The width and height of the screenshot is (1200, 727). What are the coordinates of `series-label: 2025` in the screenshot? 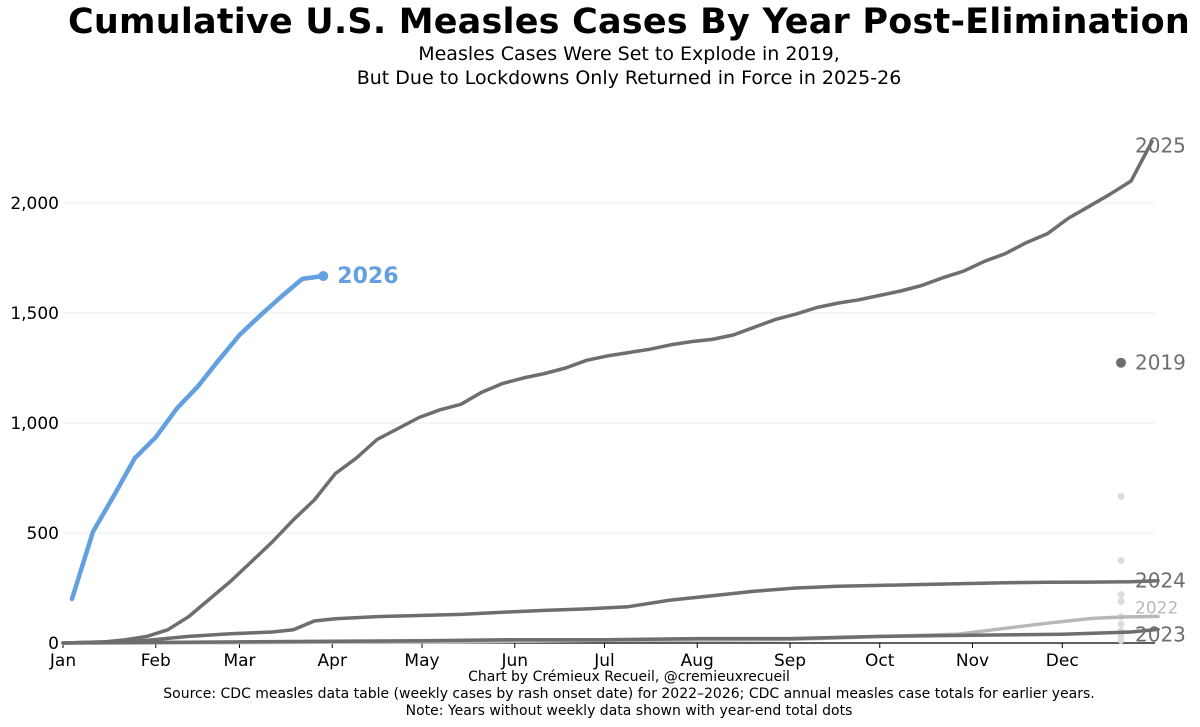 It's located at (1160, 145).